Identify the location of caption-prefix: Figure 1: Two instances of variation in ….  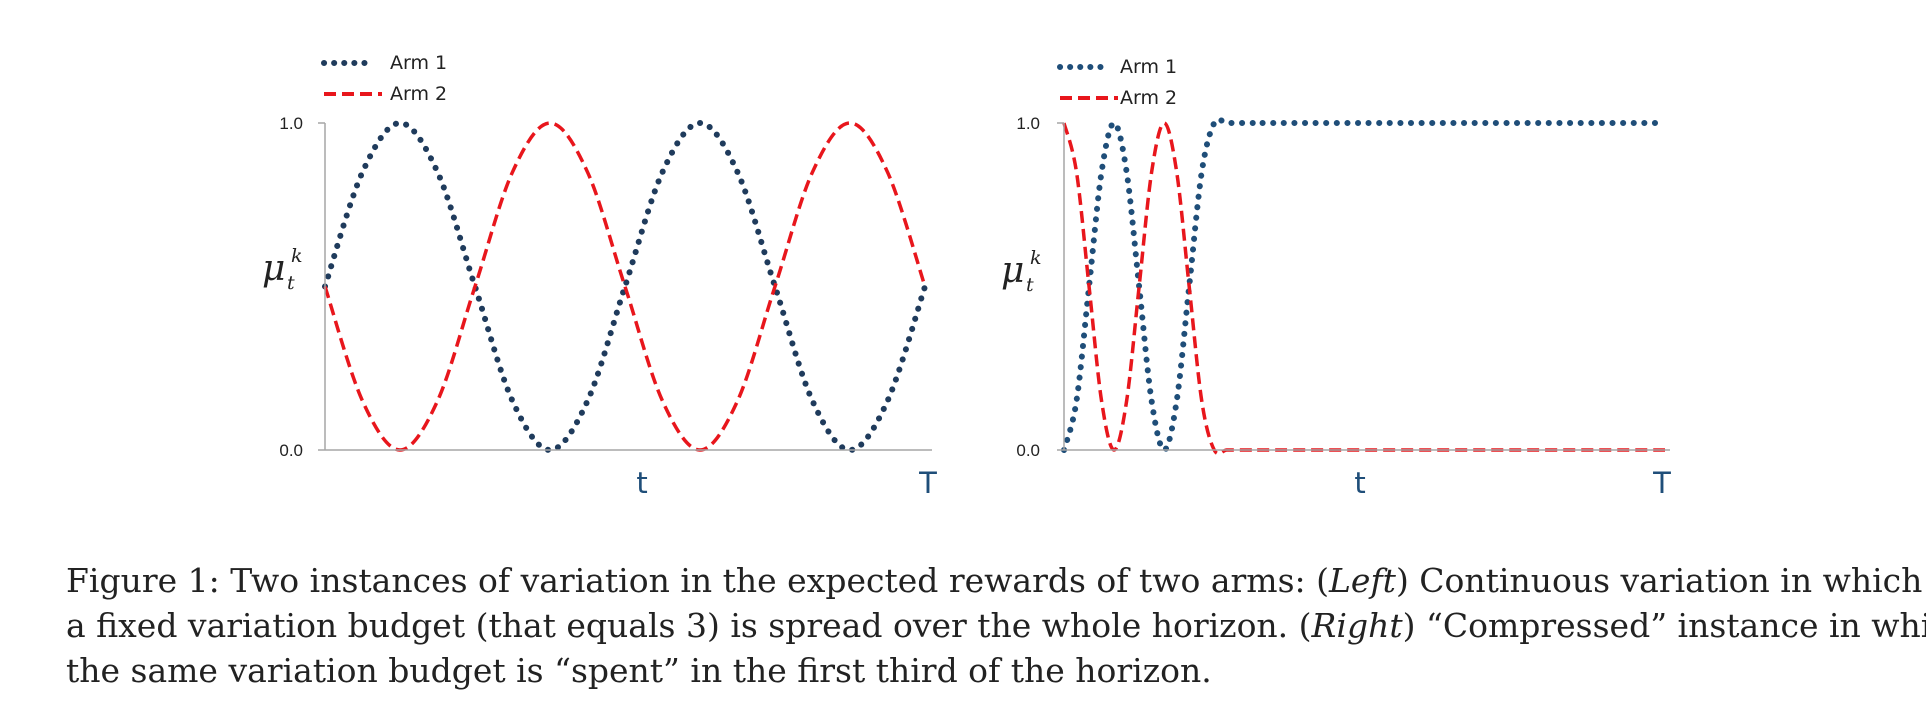
(698, 580).